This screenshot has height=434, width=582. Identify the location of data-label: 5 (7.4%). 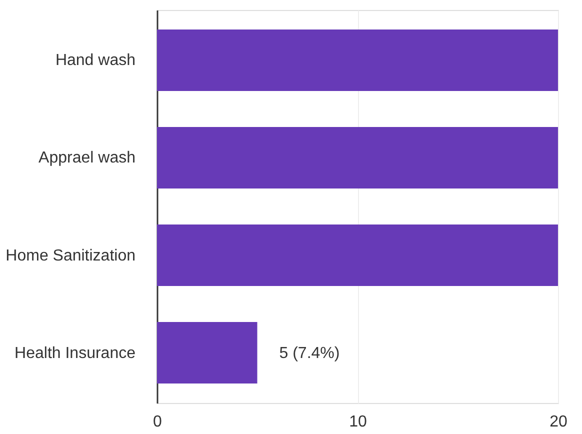
(309, 353).